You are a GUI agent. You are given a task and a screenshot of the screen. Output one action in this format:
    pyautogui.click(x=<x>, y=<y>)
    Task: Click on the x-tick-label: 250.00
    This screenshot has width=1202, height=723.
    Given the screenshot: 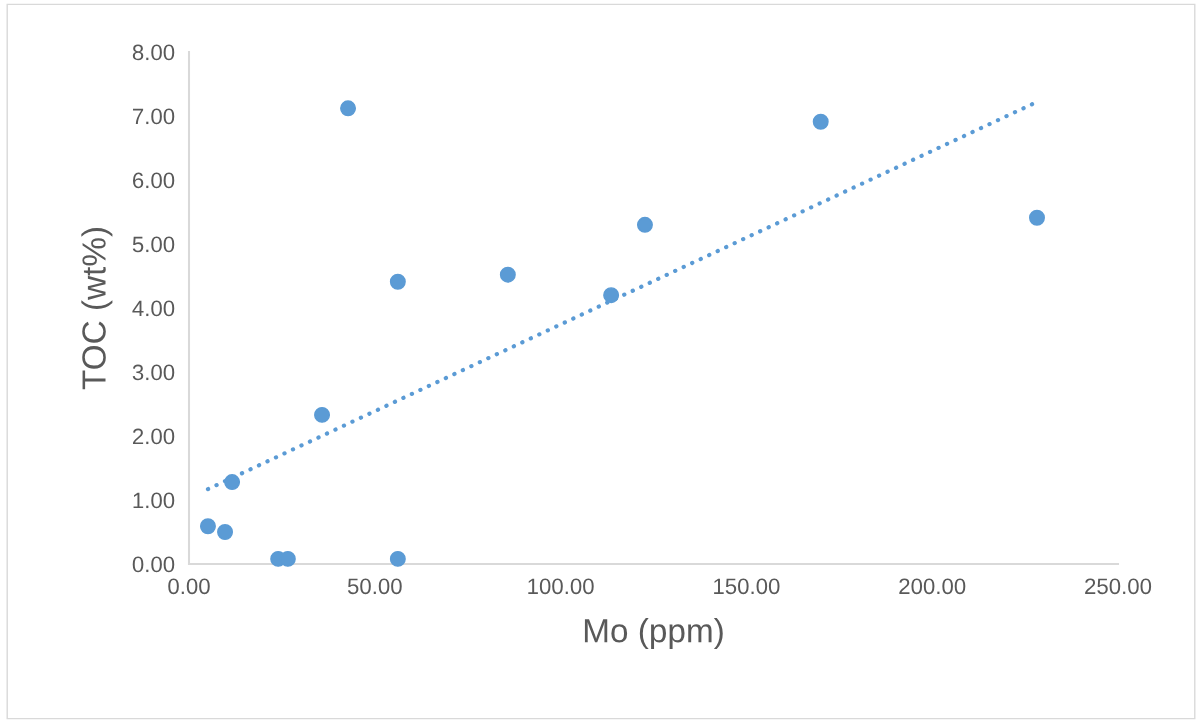 What is the action you would take?
    pyautogui.click(x=1118, y=586)
    